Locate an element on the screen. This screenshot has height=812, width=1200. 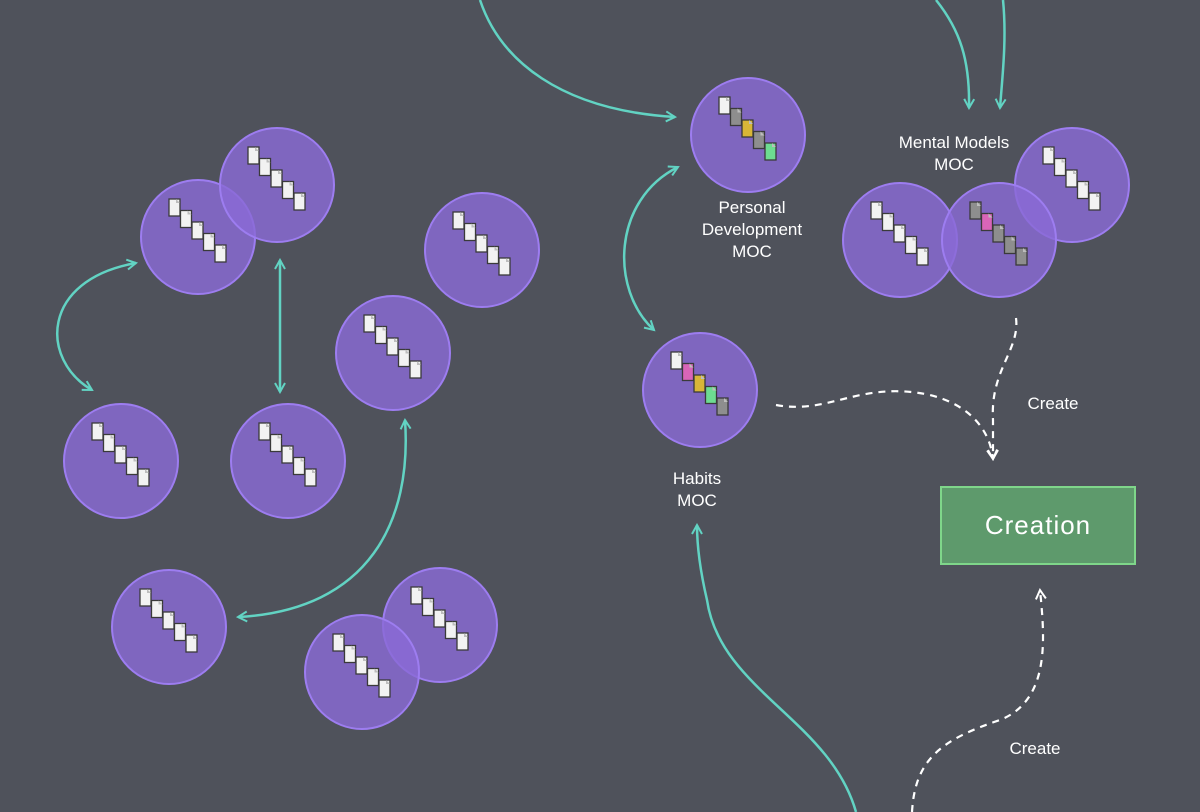
creation-box: Creation is located at coordinates (1038, 525).